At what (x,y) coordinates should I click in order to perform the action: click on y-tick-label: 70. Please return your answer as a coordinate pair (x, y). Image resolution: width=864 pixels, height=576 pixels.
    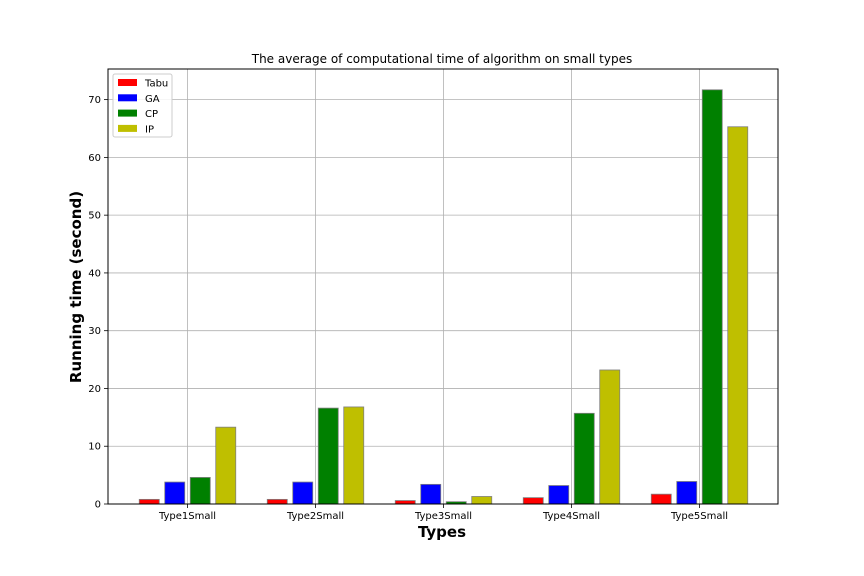
    Looking at the image, I should click on (94, 100).